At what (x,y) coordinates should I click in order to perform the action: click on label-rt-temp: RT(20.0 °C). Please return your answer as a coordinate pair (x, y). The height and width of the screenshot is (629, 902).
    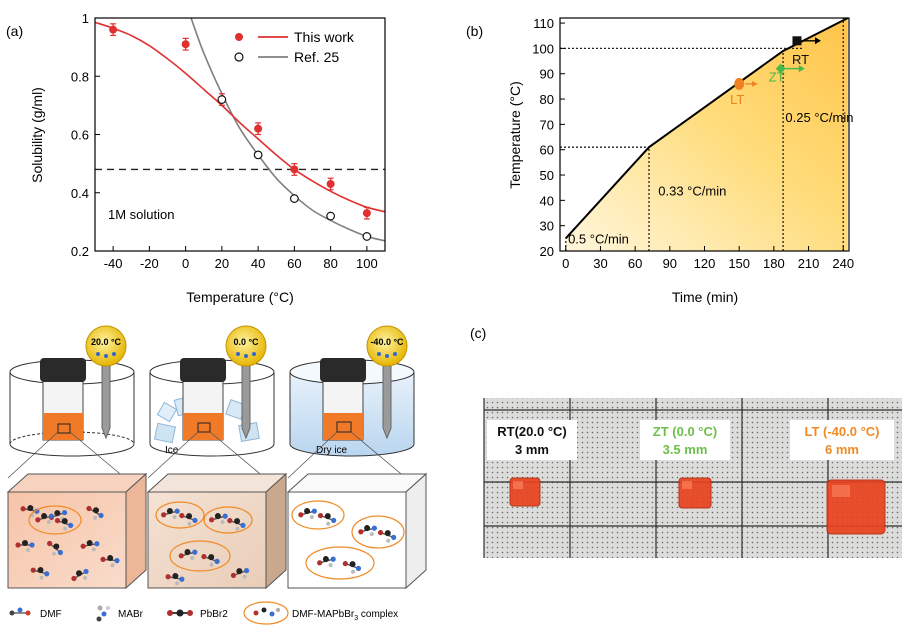
    Looking at the image, I should click on (532, 431).